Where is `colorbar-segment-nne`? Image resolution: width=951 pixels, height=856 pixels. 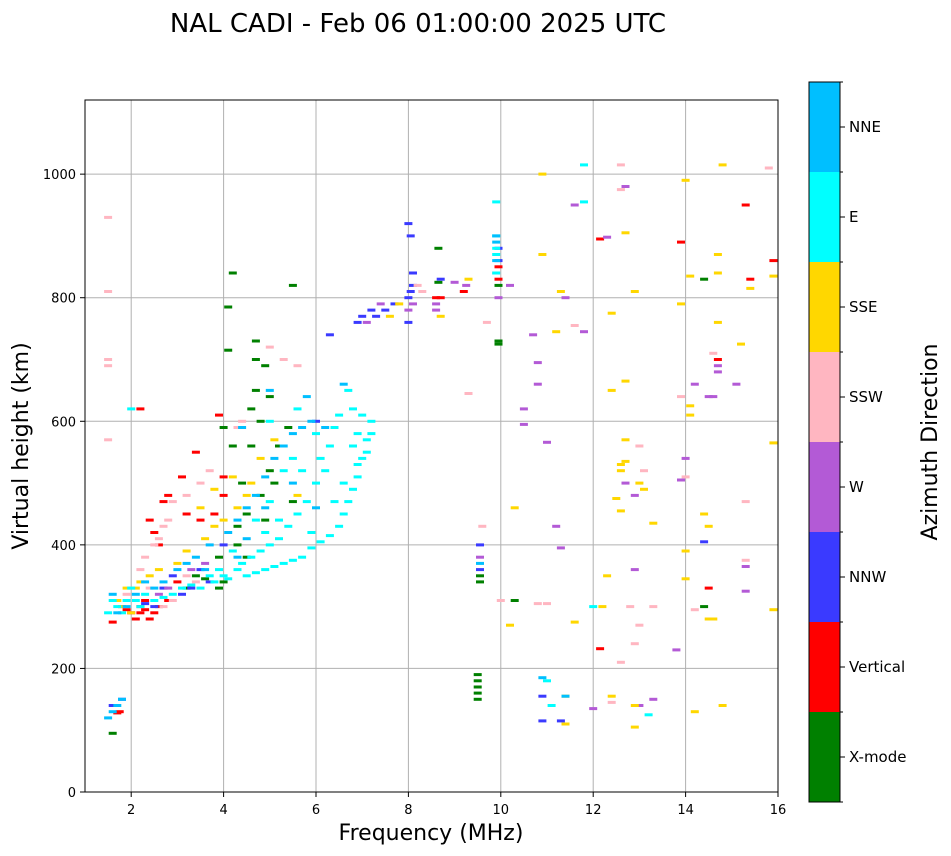 colorbar-segment-nne is located at coordinates (824, 127).